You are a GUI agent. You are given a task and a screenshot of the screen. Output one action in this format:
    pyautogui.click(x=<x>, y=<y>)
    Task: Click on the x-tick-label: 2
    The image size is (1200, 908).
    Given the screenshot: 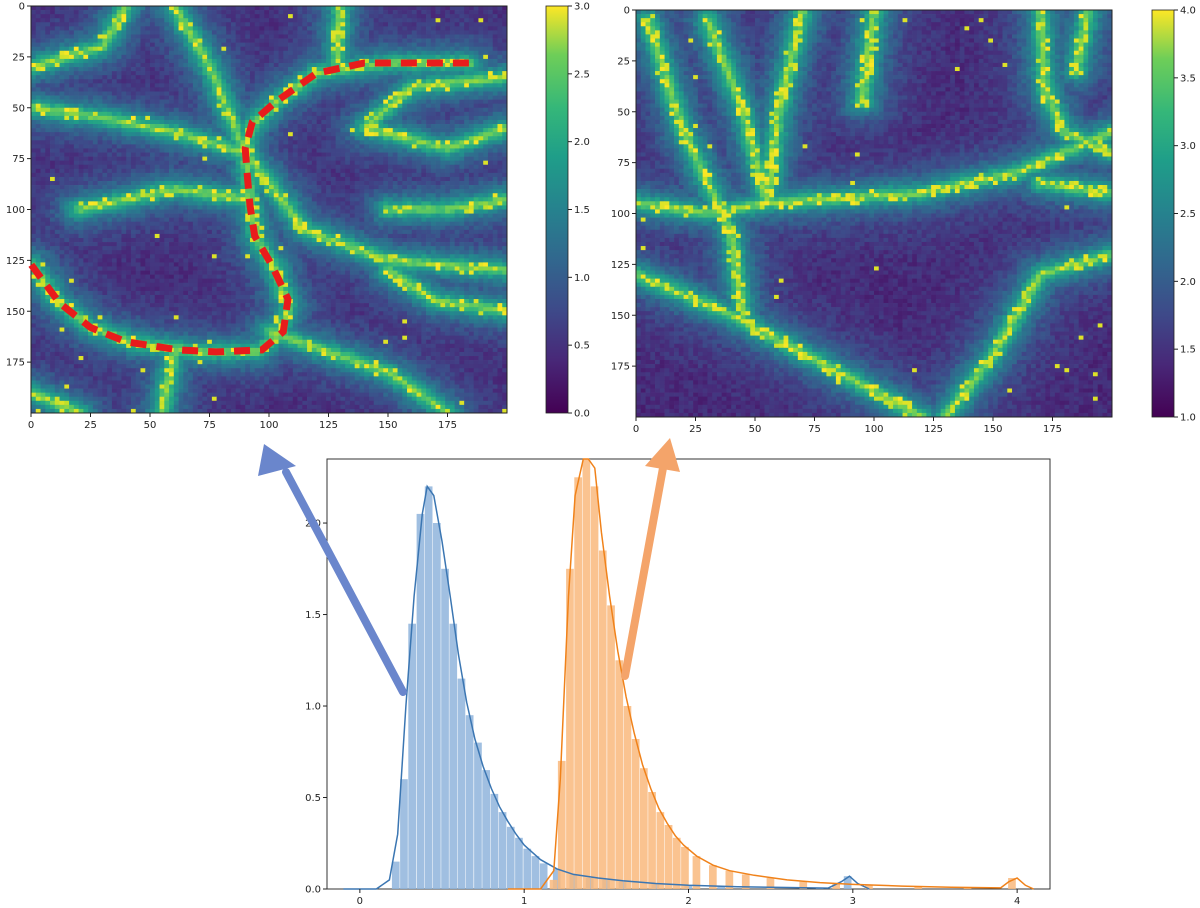 What is the action you would take?
    pyautogui.click(x=688, y=901)
    